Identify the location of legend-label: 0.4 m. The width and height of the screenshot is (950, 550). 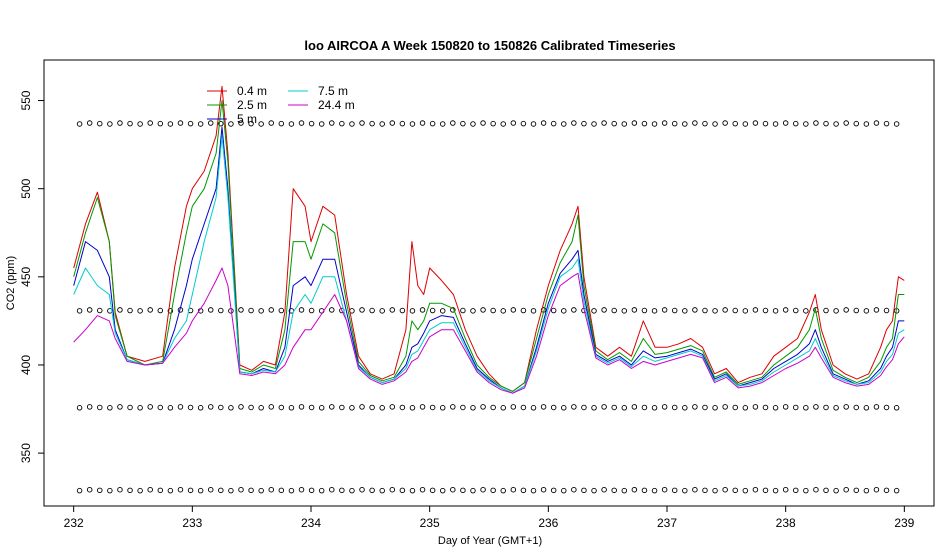
(252, 91).